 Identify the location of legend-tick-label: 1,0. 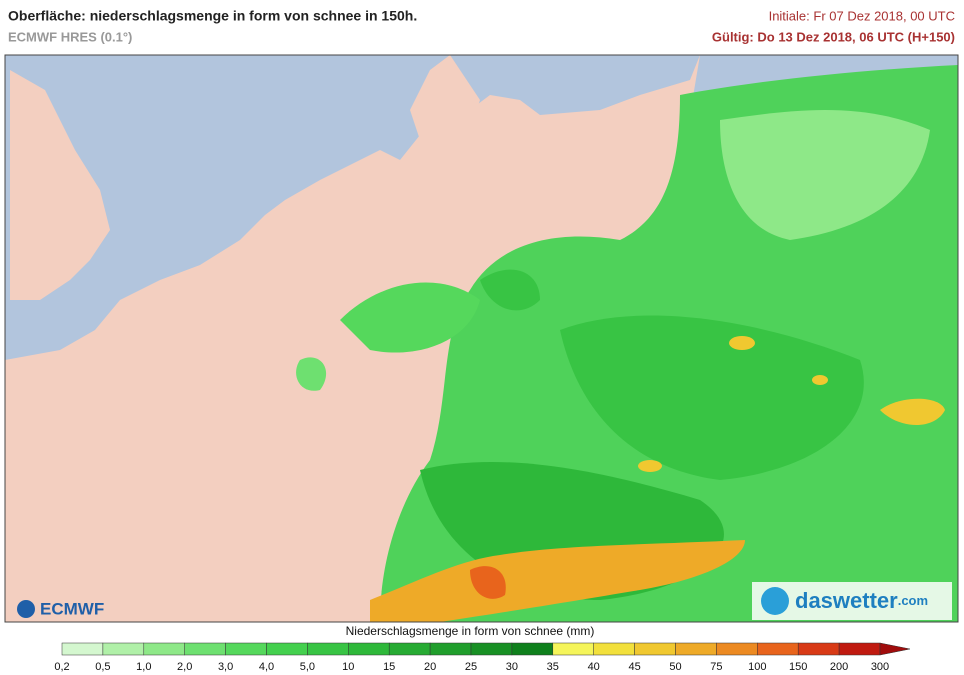
(143, 667).